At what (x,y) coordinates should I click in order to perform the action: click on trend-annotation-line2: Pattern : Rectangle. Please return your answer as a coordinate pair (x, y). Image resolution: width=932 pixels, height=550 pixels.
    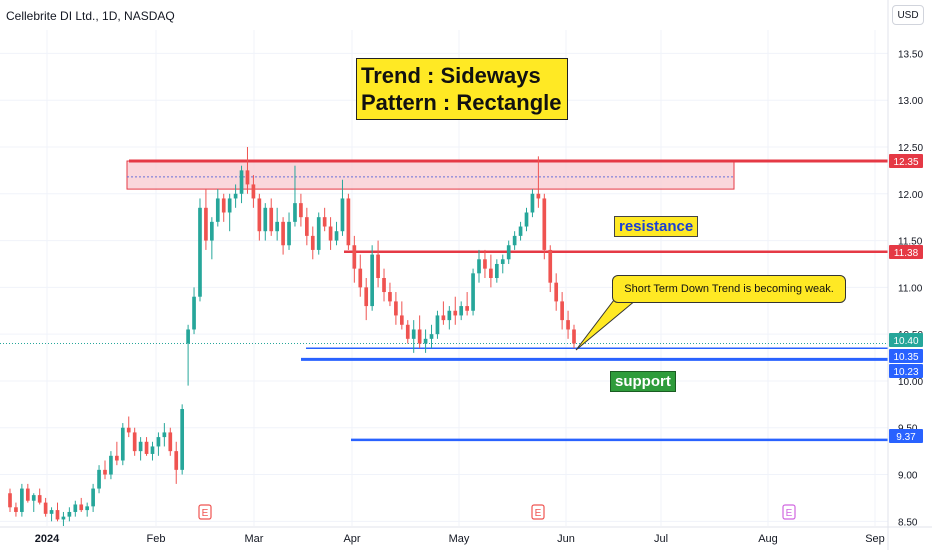
    Looking at the image, I should click on (461, 102).